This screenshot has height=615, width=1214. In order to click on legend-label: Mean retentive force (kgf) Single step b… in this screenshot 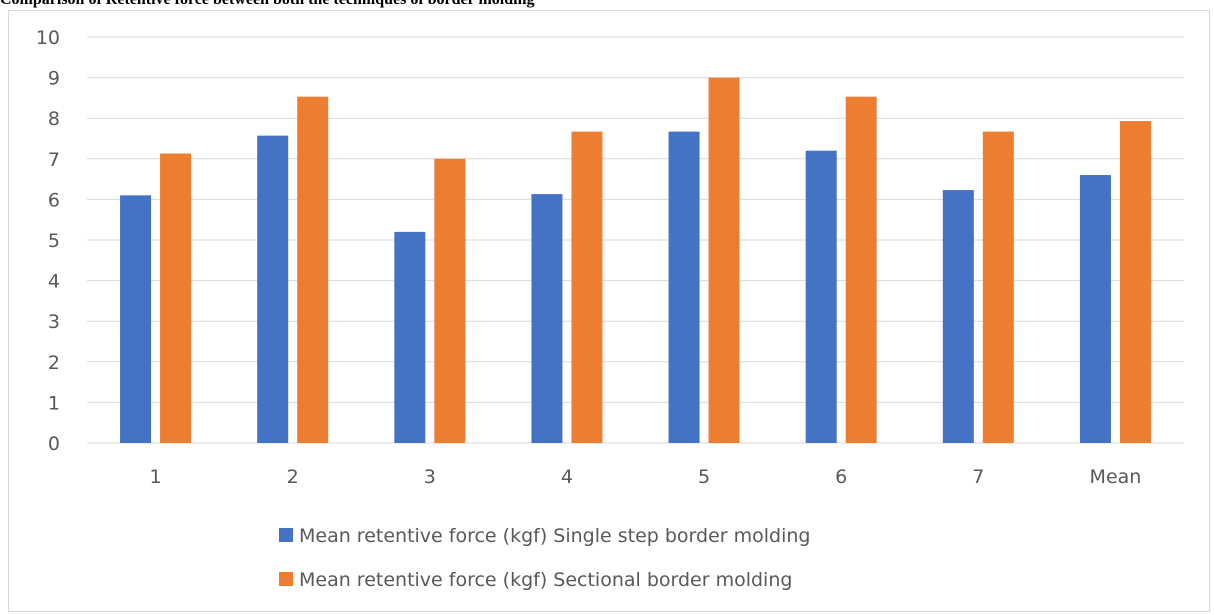, I will do `click(554, 536)`.